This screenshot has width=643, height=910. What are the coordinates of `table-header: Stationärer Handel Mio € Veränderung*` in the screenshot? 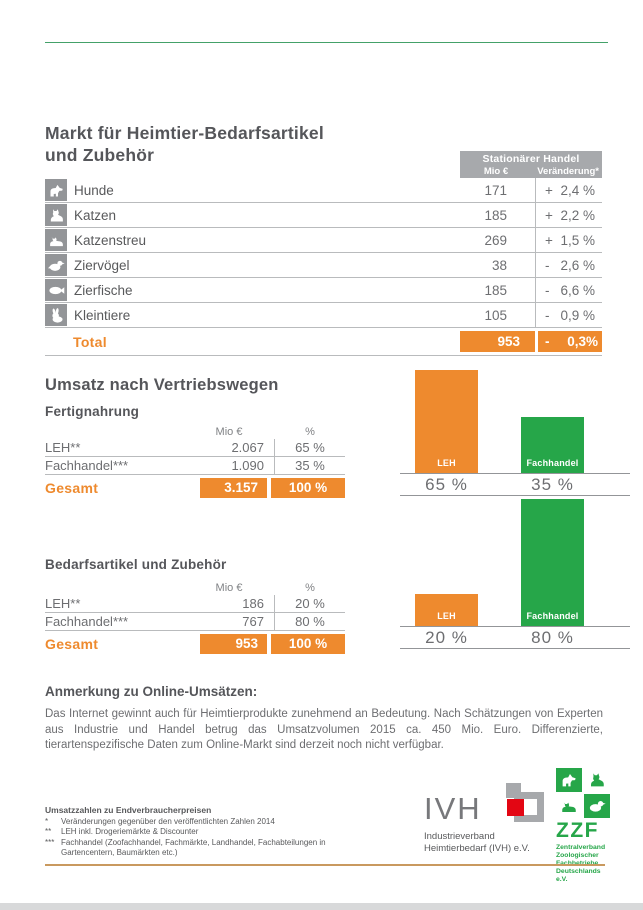 It's located at (531, 164).